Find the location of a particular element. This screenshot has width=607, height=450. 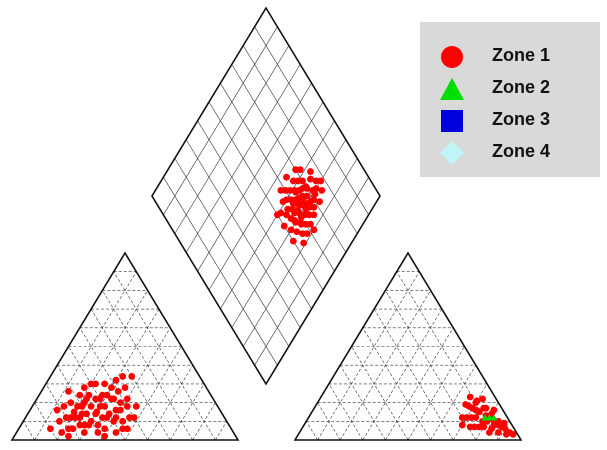

diamond-marker-icon is located at coordinates (452, 153).